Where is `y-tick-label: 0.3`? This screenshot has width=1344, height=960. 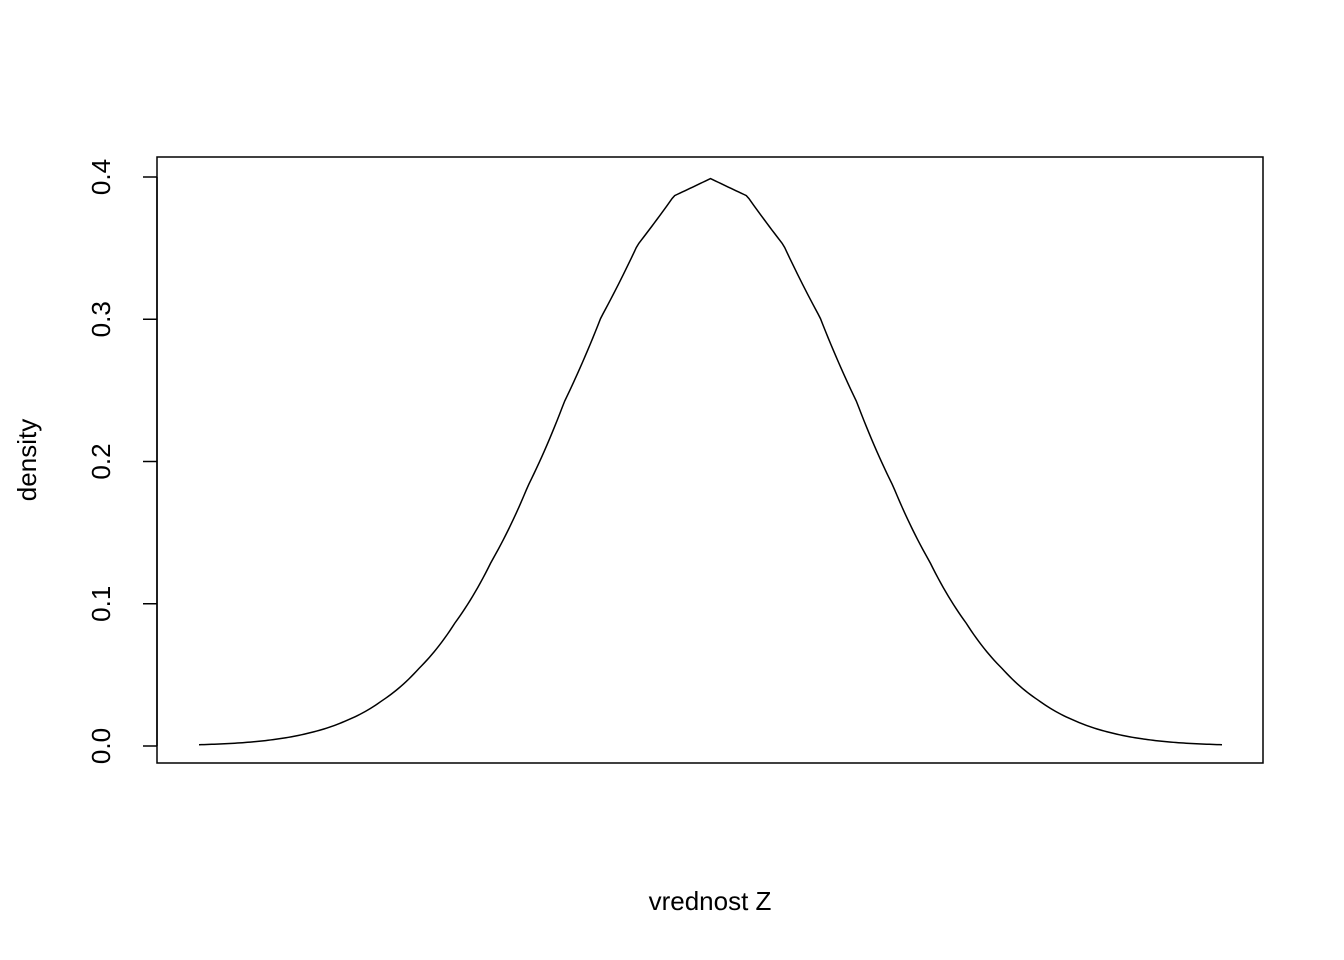
y-tick-label: 0.3 is located at coordinates (101, 319).